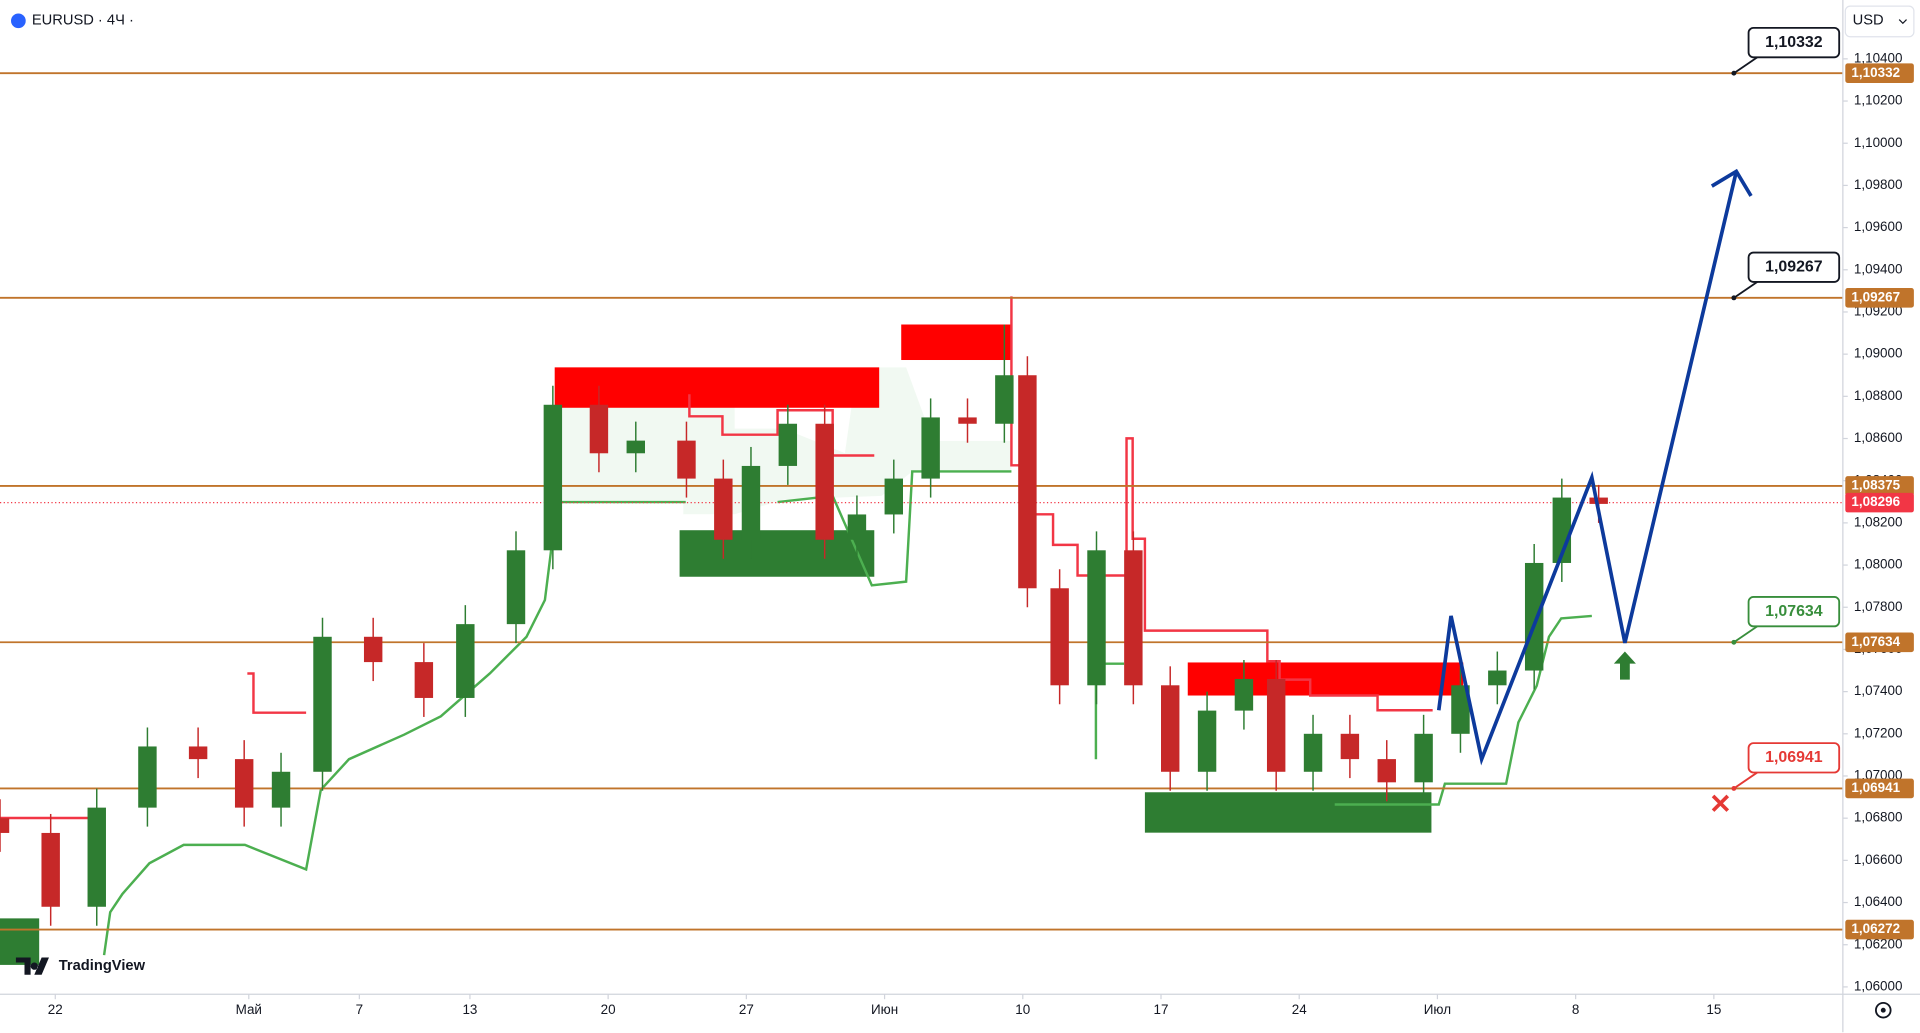 Image resolution: width=1920 pixels, height=1033 pixels. What do you see at coordinates (1878, 817) in the screenshot?
I see `y-tick-label: 1,06800` at bounding box center [1878, 817].